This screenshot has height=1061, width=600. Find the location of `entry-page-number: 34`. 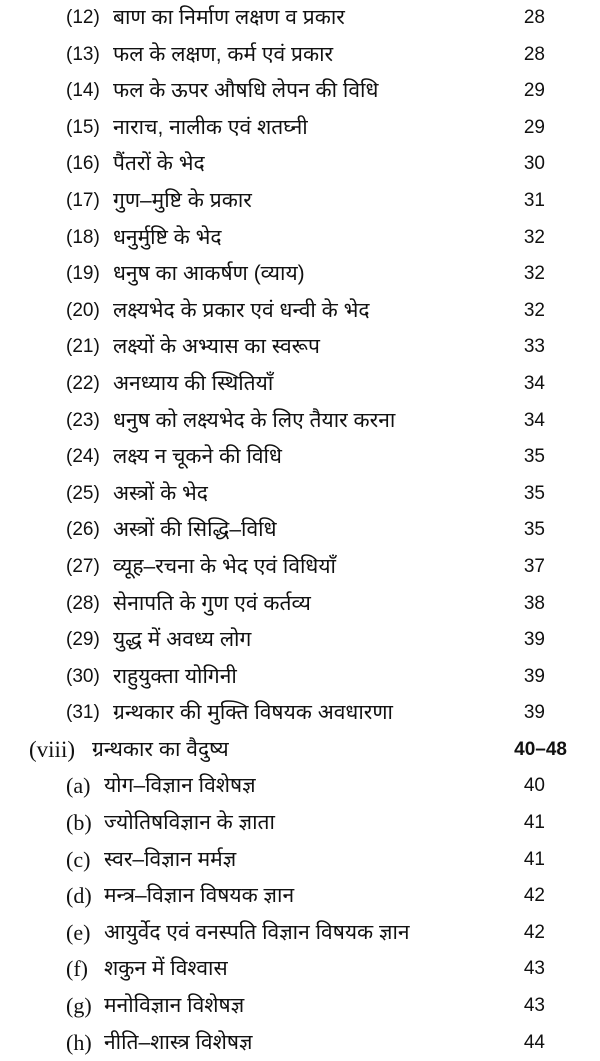

entry-page-number: 34 is located at coordinates (534, 420).